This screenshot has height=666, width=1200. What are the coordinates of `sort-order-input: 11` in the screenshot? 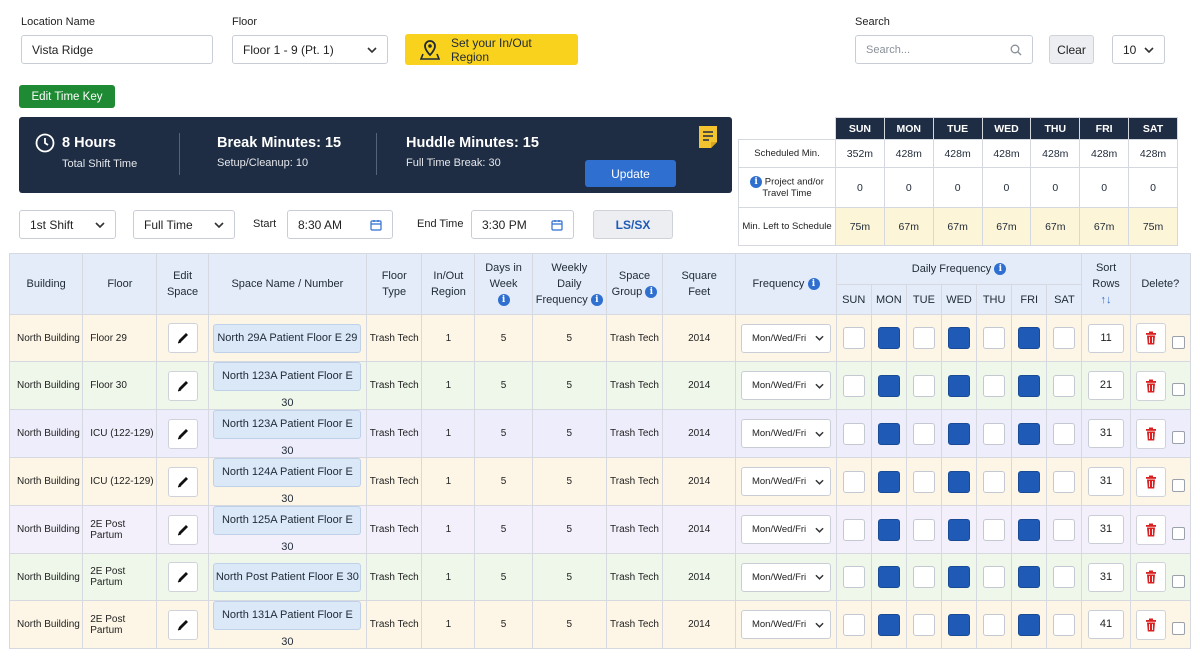 It's located at (1106, 338).